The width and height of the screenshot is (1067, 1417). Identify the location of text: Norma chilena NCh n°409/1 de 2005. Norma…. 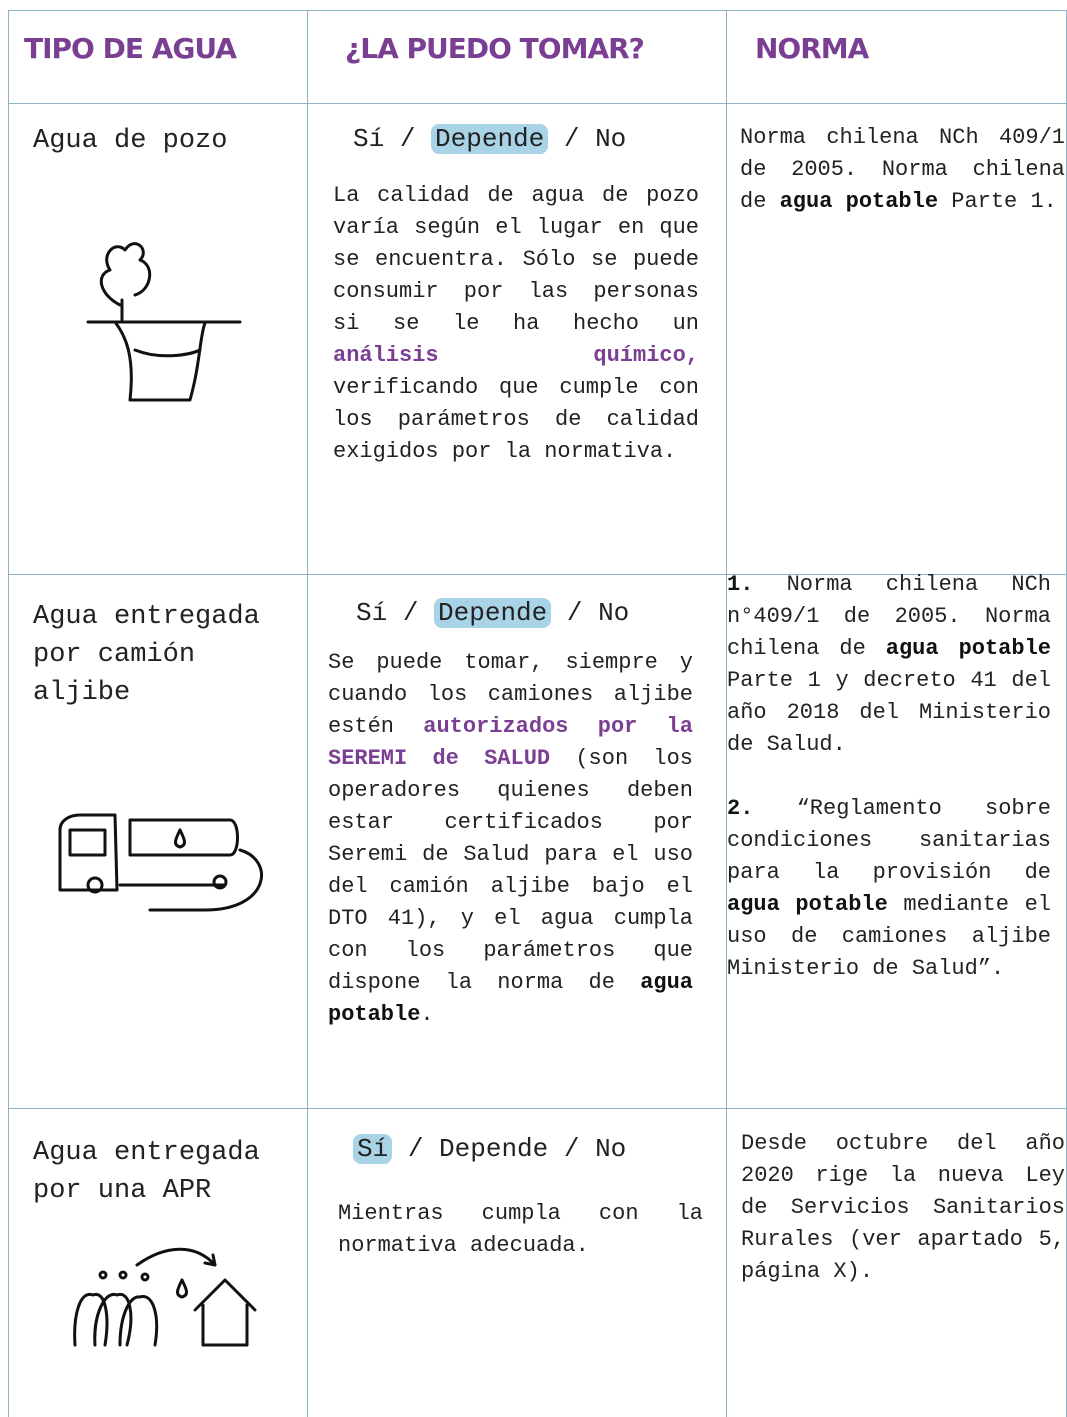
(889, 616).